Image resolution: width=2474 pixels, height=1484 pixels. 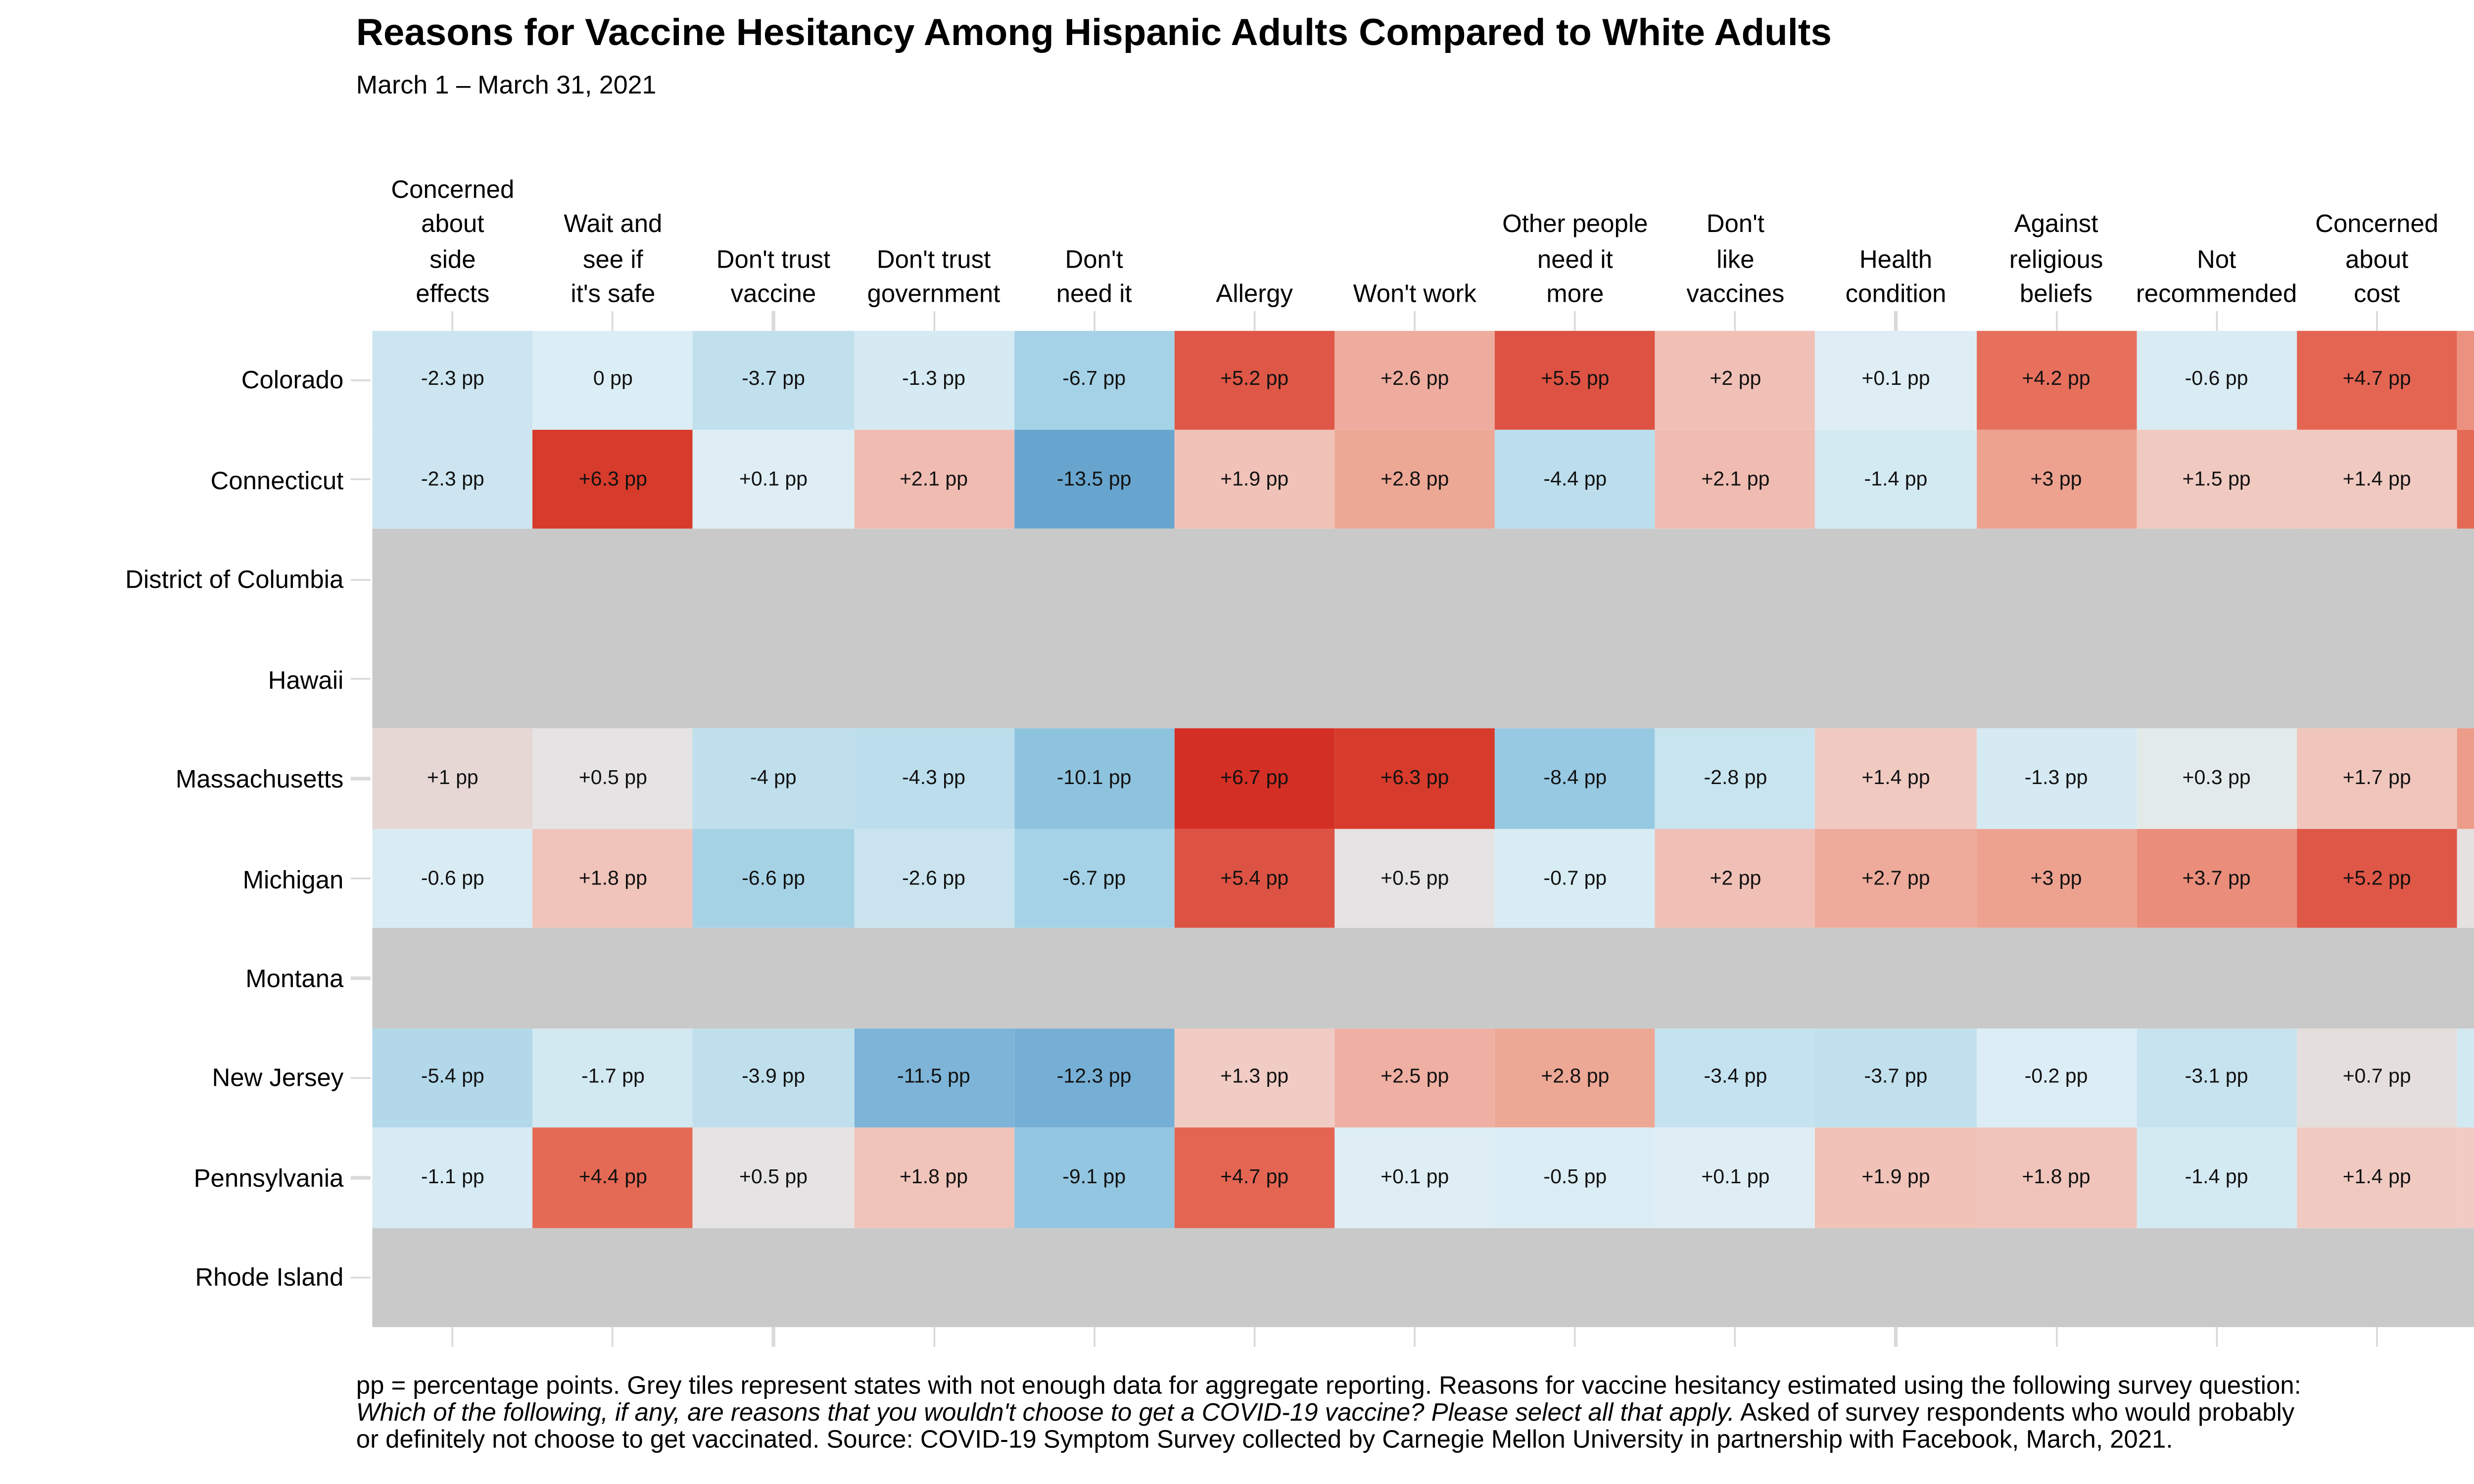 What do you see at coordinates (293, 379) in the screenshot?
I see `state-label: Colorado` at bounding box center [293, 379].